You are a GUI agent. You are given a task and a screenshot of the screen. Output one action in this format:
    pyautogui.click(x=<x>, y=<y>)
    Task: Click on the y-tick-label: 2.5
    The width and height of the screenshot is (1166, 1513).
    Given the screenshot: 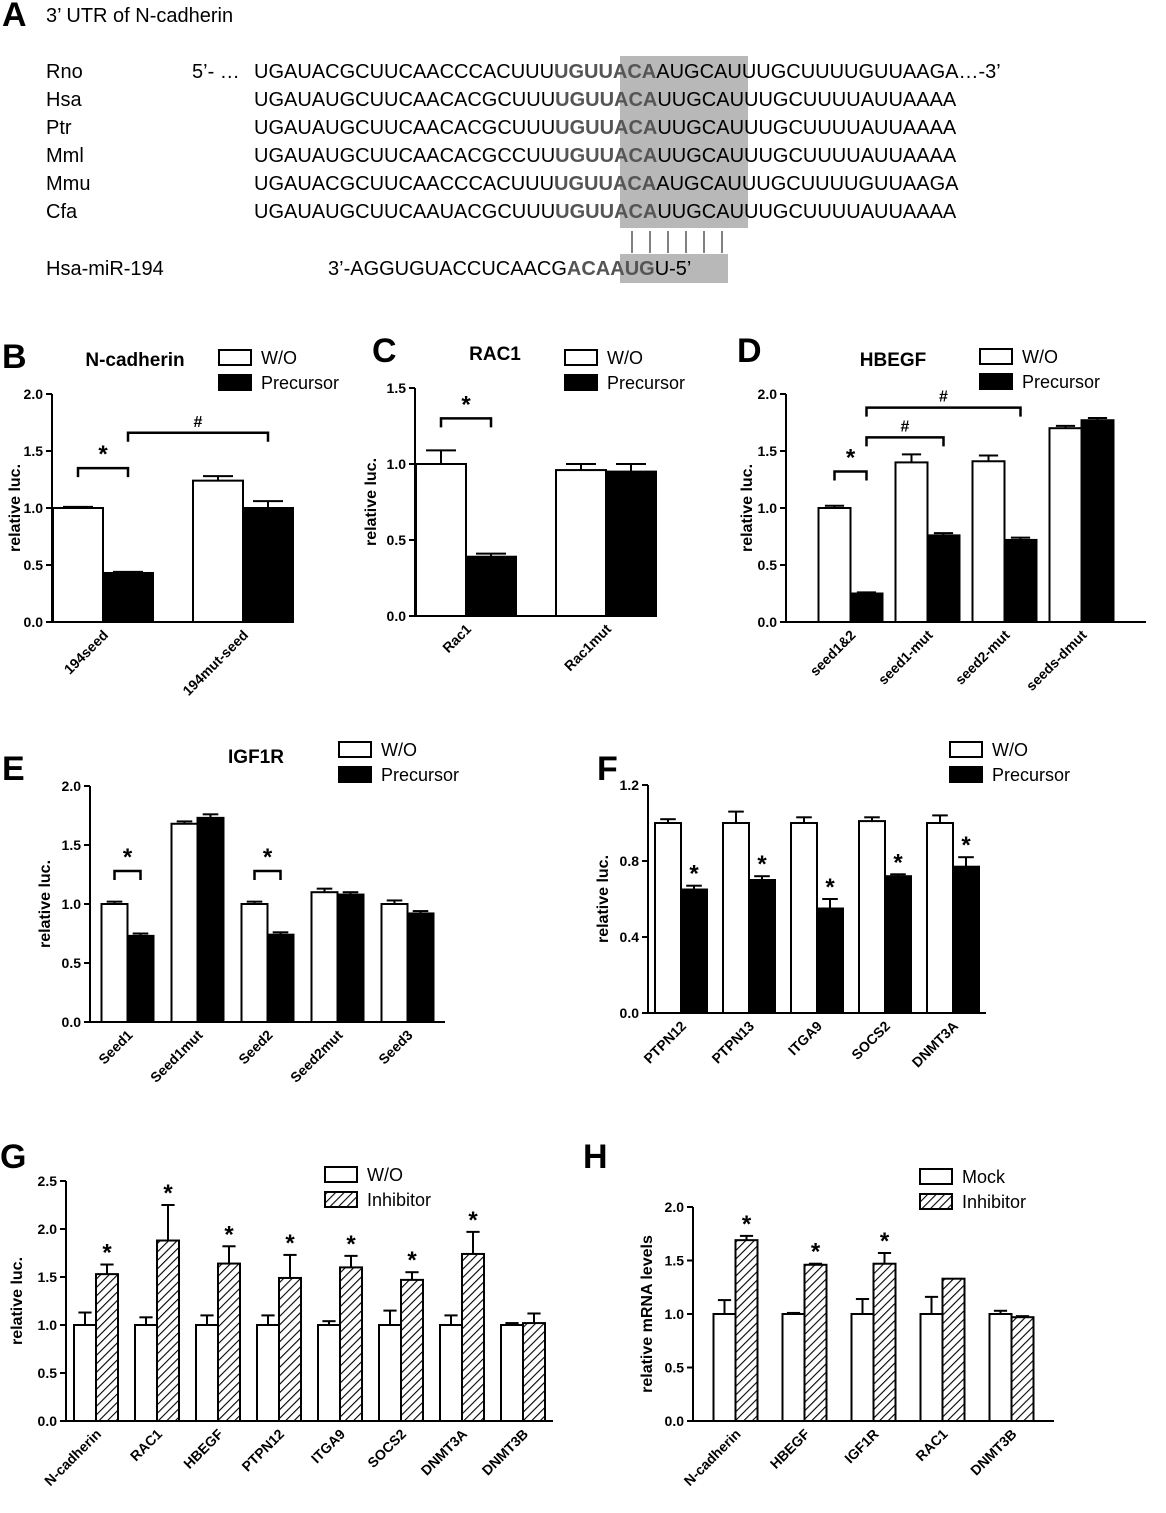 What is the action you would take?
    pyautogui.click(x=48, y=1181)
    